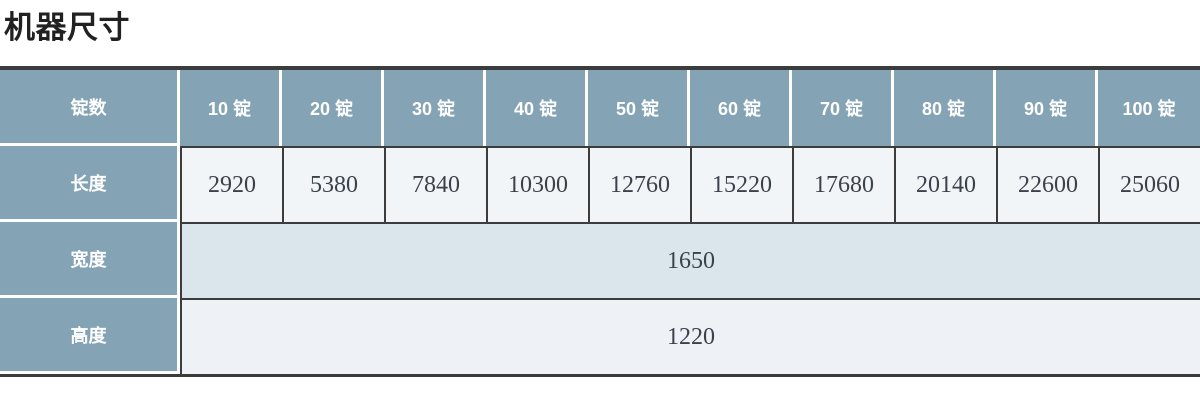 The image size is (1200, 401). Describe the element at coordinates (741, 184) in the screenshot. I see `length-value-60: 15220` at that location.